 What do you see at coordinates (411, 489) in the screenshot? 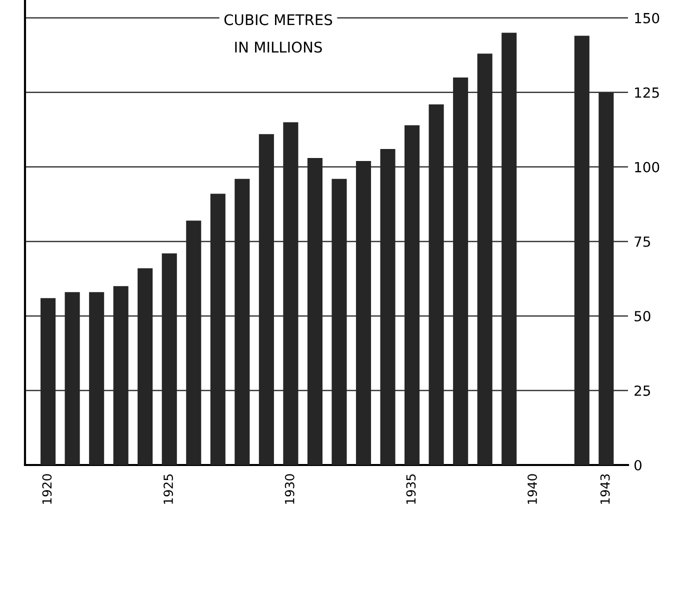
I see `x-tick-label: 1935` at bounding box center [411, 489].